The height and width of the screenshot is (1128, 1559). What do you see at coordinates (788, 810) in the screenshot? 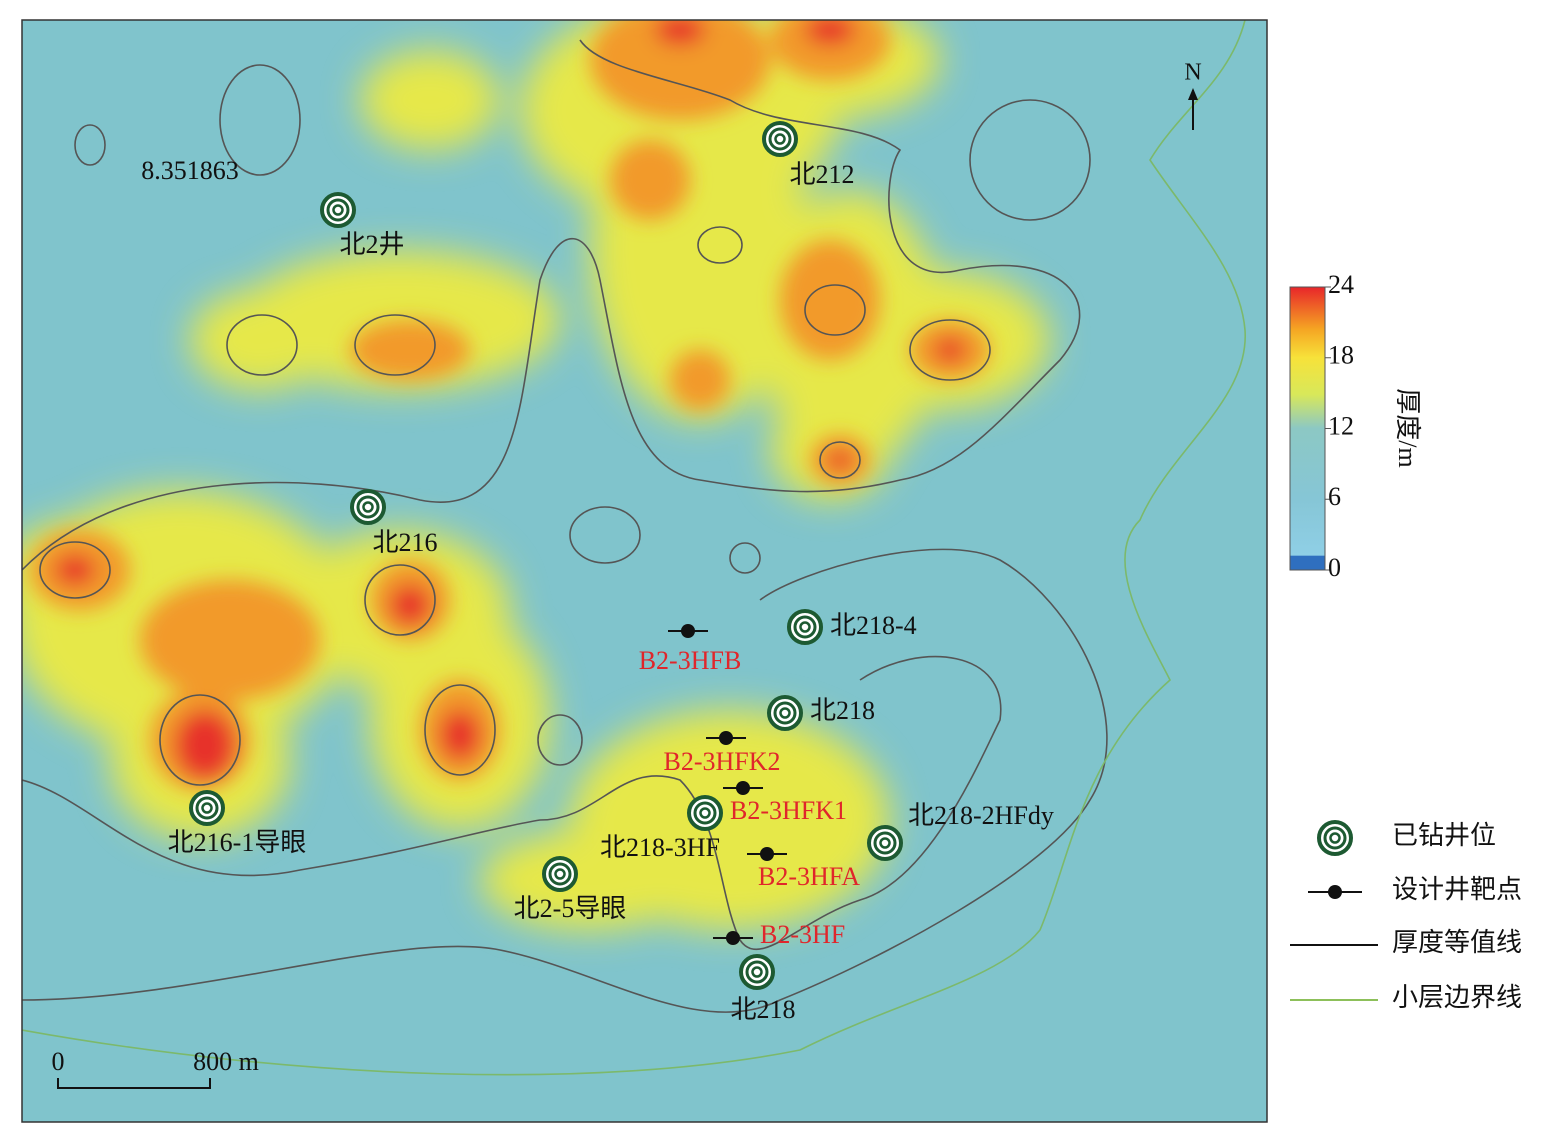
I see `target-label: B2-3HFK1` at bounding box center [788, 810].